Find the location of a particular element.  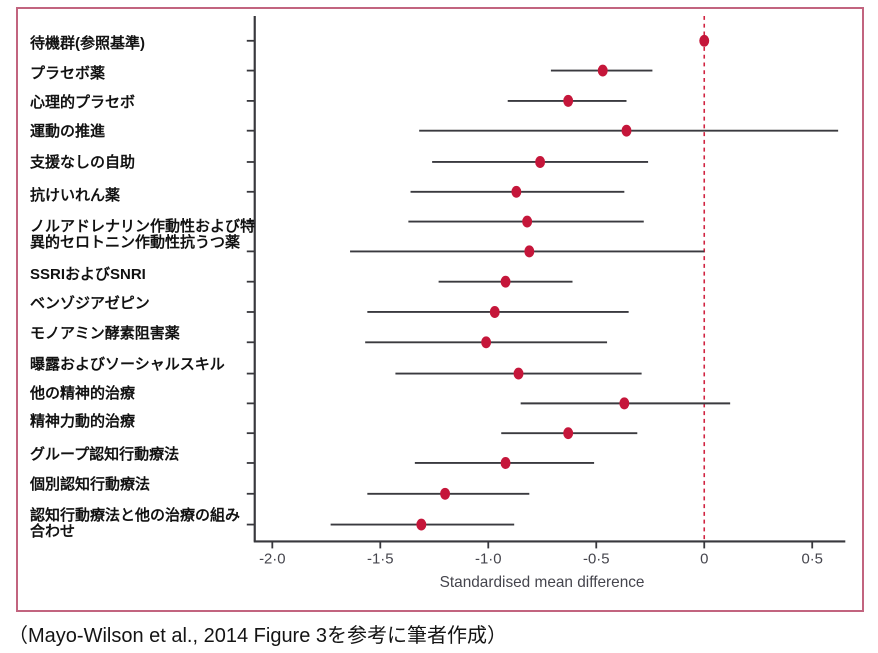

category-label: プラセボ薬 is located at coordinates (68, 73).